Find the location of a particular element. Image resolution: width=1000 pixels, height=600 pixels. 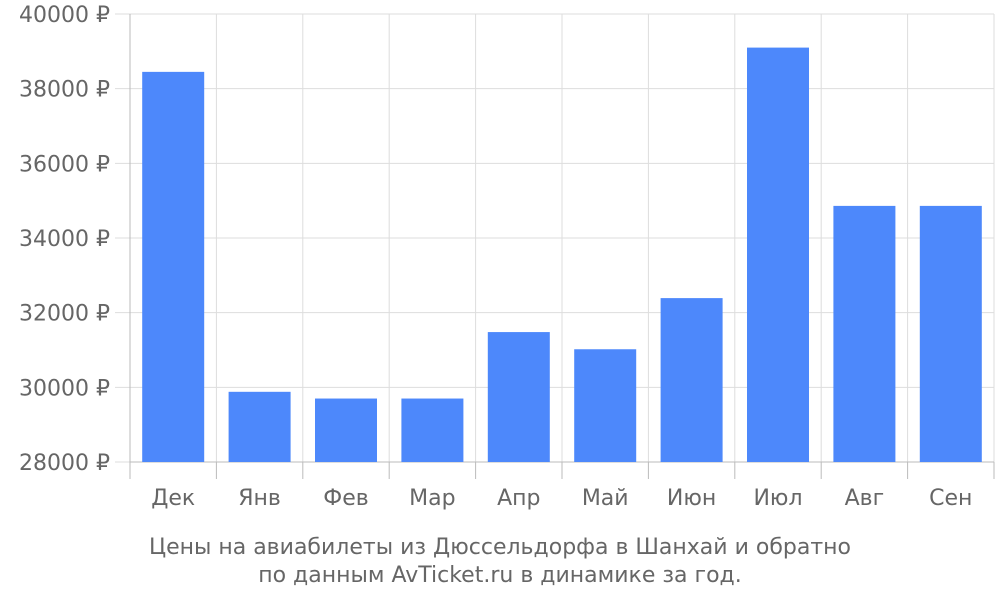

x-tick-label: Май is located at coordinates (605, 498).